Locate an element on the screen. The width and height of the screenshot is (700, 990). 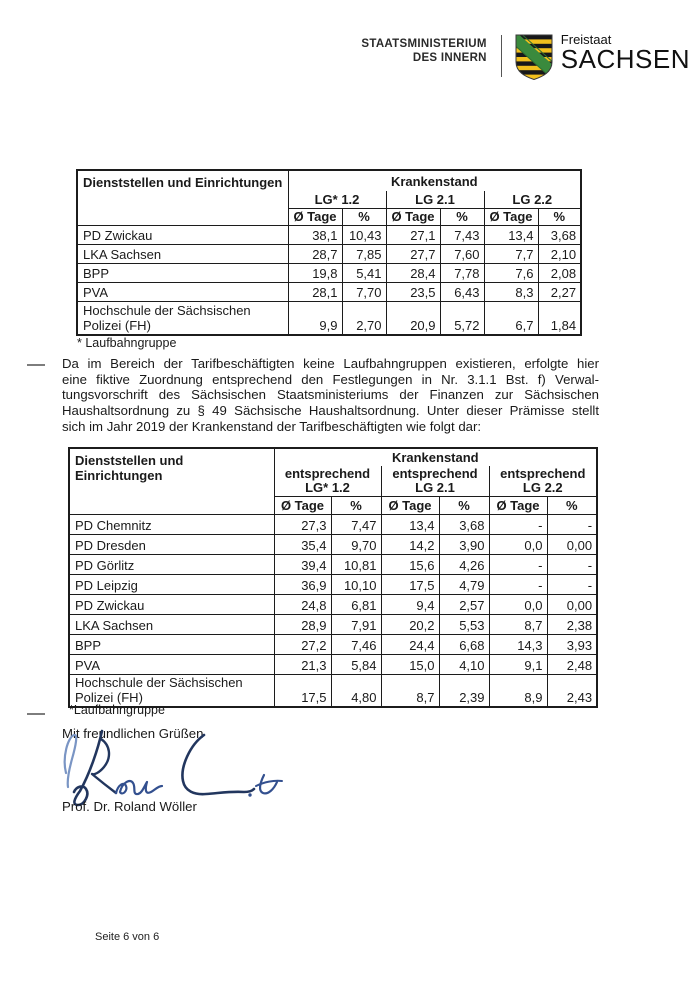
group-header-line: LG 2.2 is located at coordinates (542, 487).